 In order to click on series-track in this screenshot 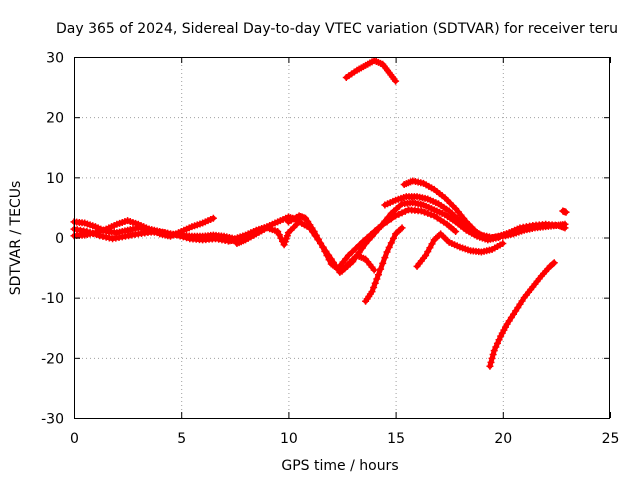, I will do `click(522, 314)`.